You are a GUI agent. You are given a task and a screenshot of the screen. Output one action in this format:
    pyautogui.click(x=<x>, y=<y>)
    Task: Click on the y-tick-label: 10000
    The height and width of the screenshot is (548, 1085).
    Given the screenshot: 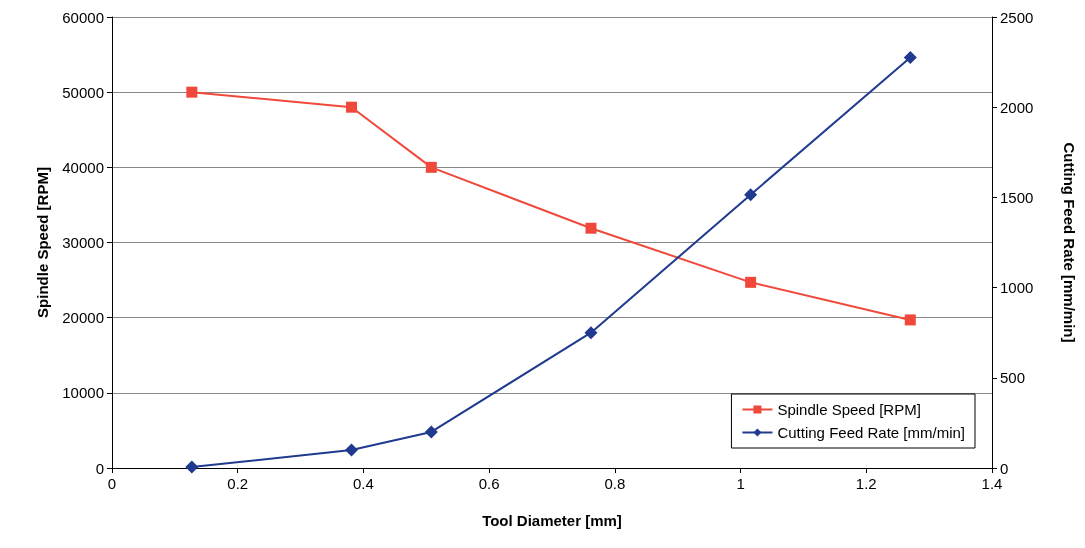 What is the action you would take?
    pyautogui.click(x=83, y=393)
    